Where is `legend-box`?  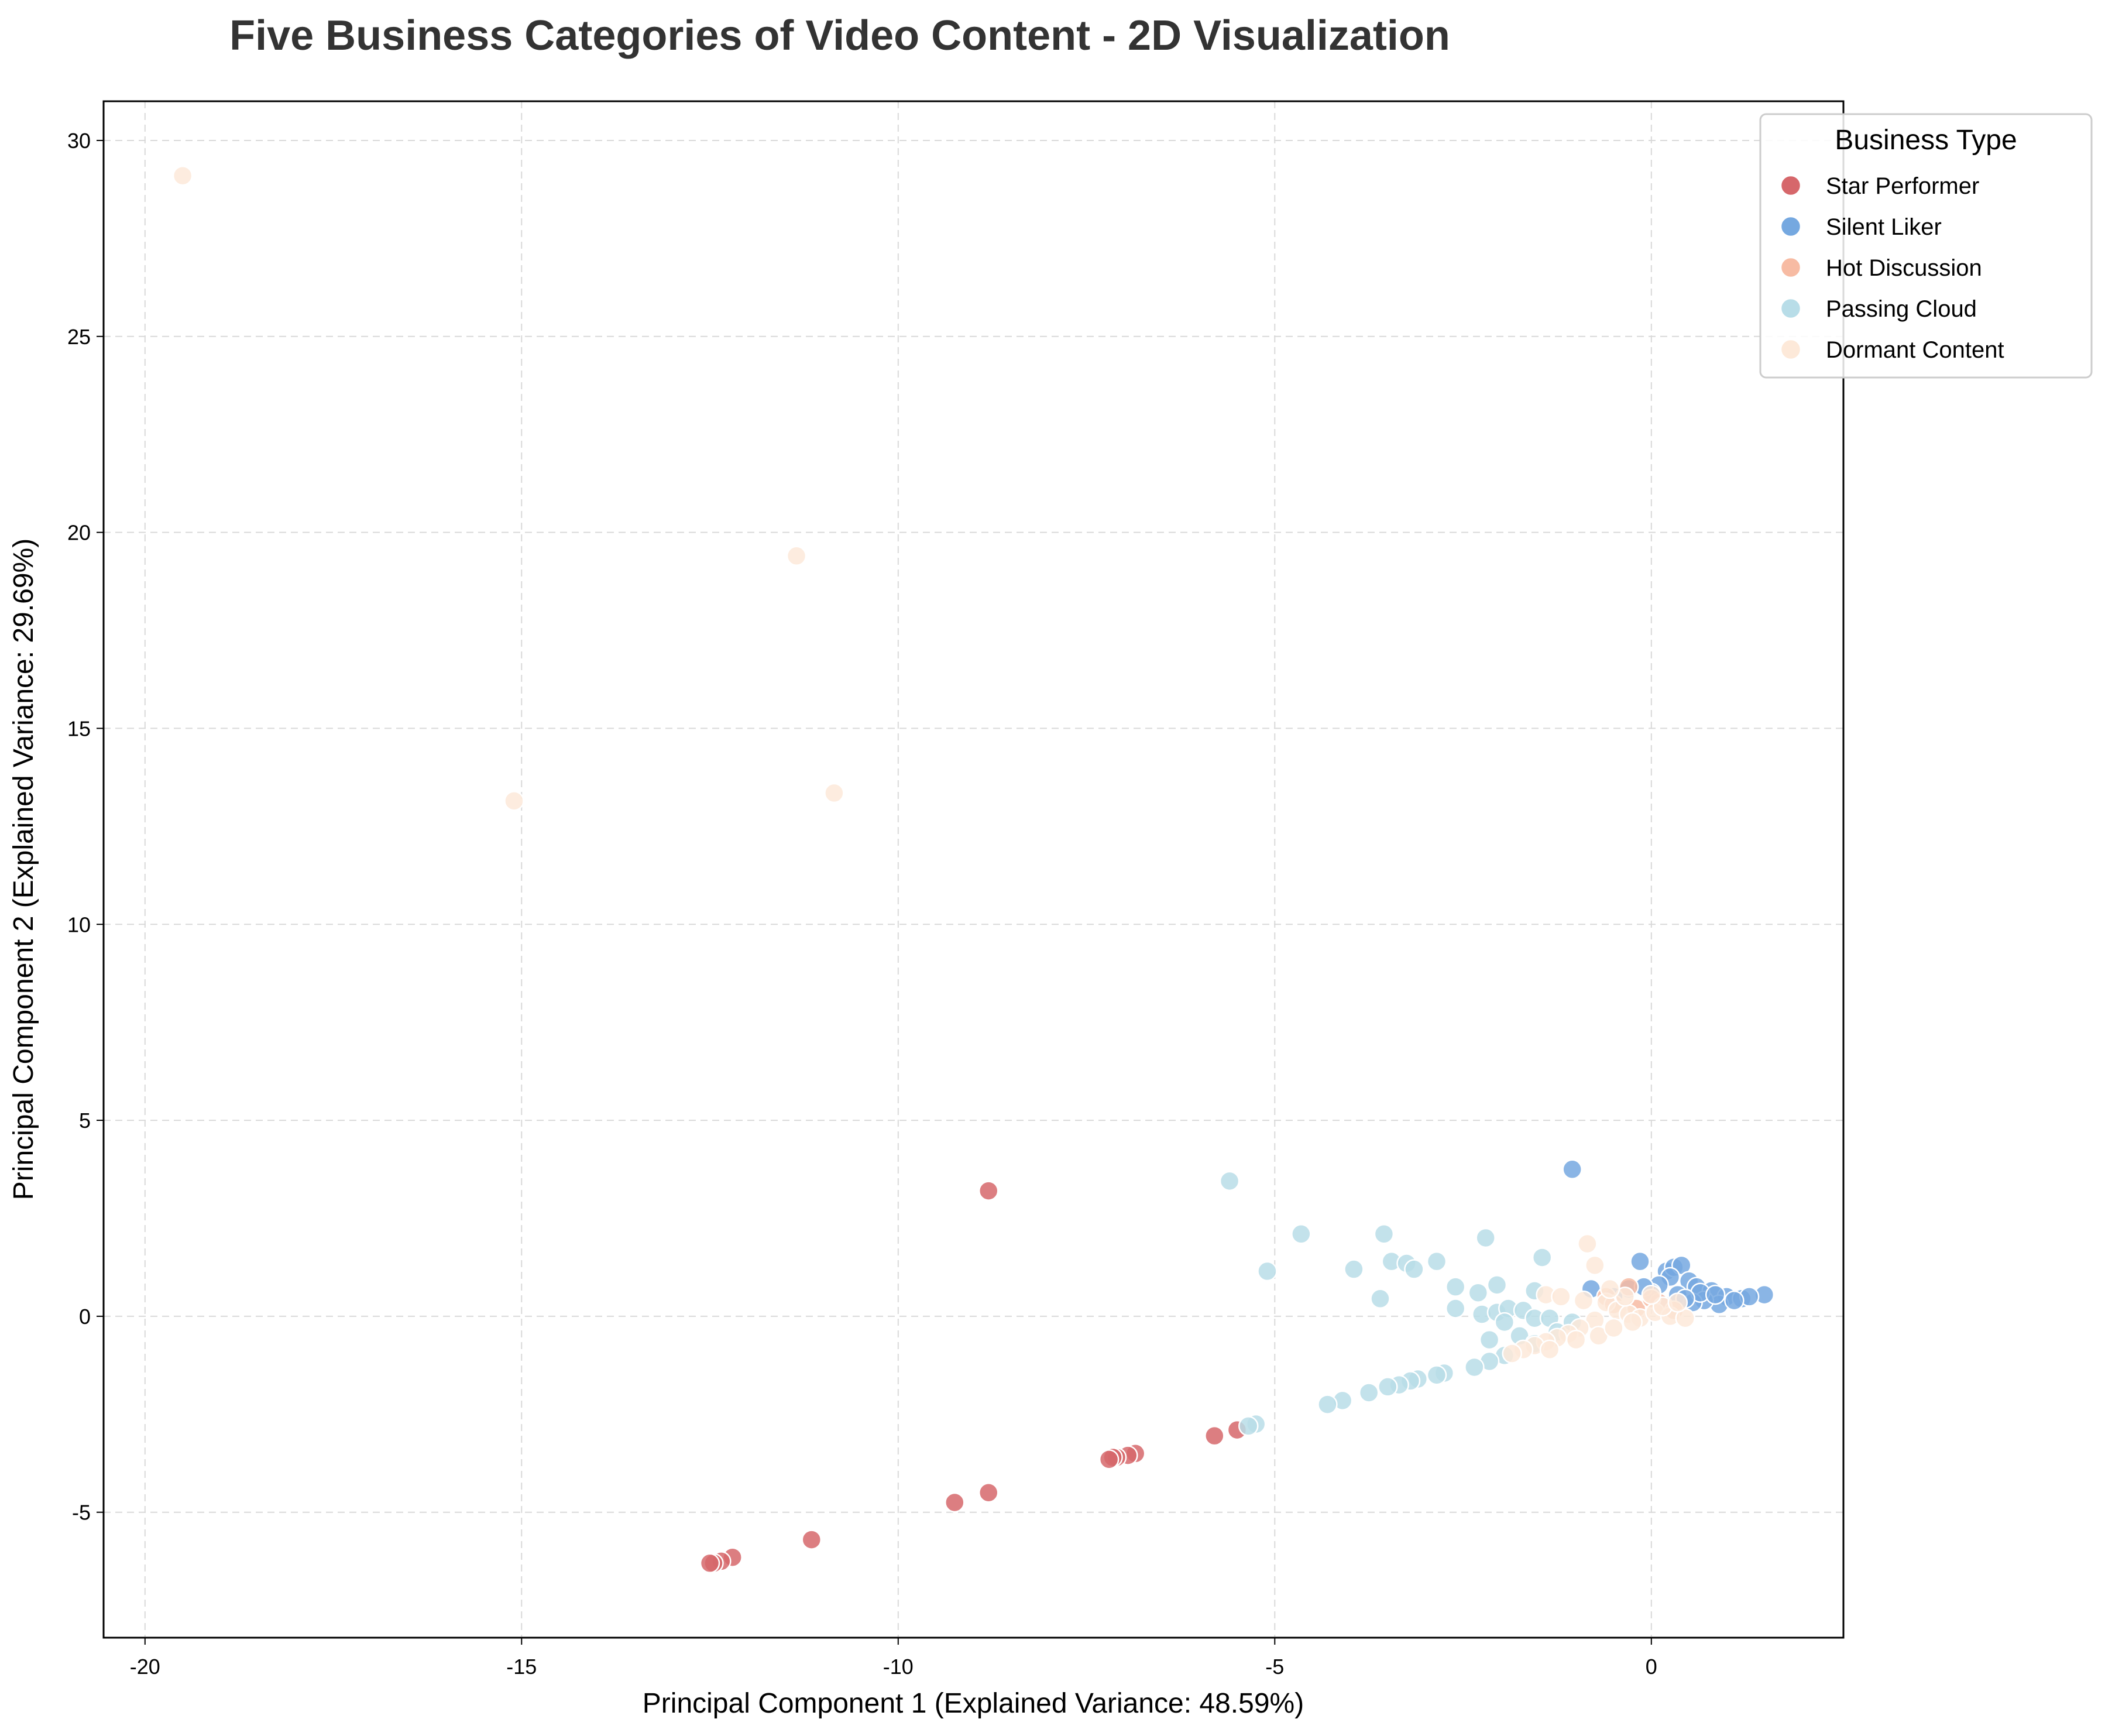 legend-box is located at coordinates (1926, 246).